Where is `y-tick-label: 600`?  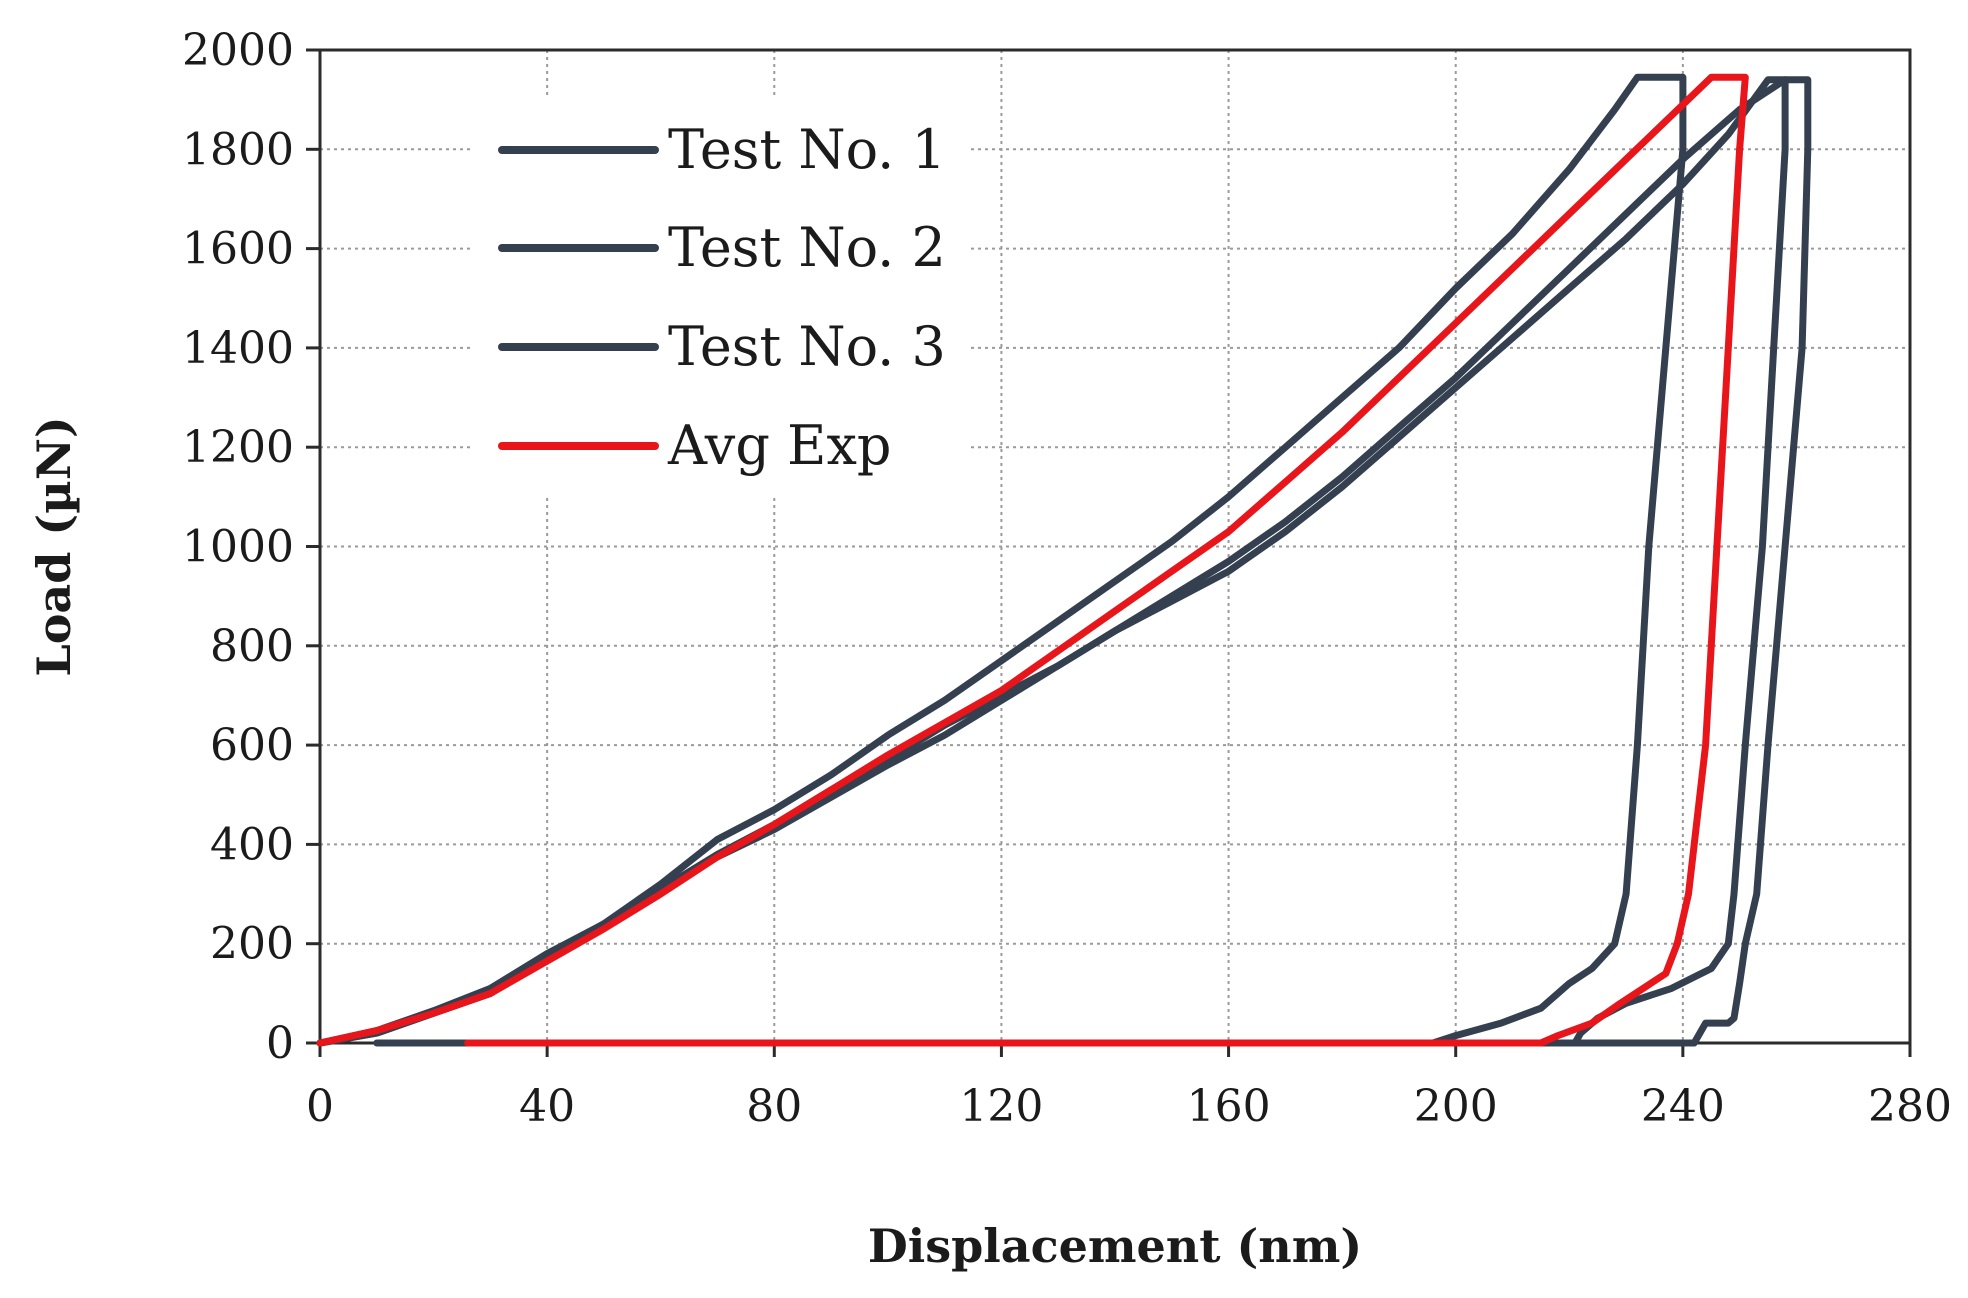 y-tick-label: 600 is located at coordinates (252, 745).